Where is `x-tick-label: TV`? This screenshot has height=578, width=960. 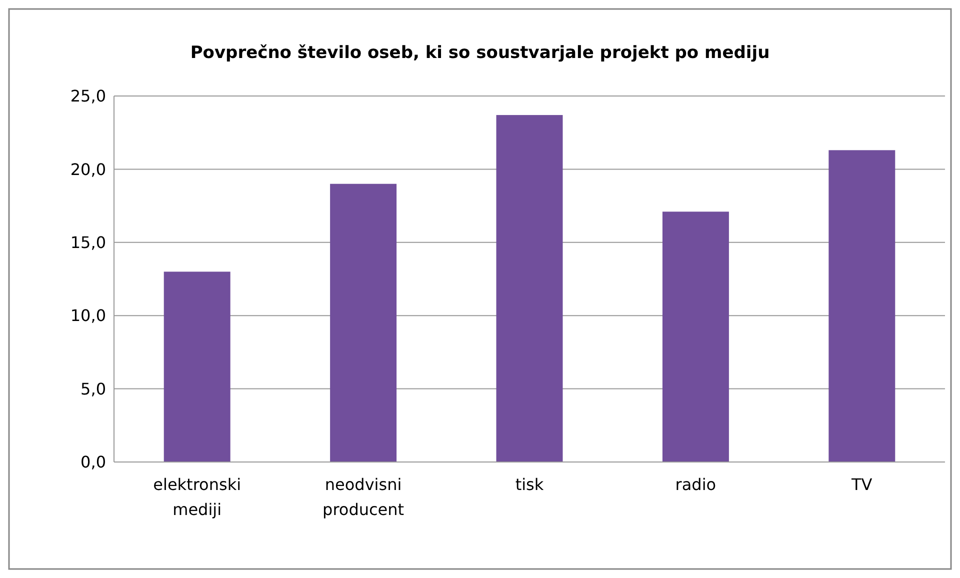 x-tick-label: TV is located at coordinates (861, 484).